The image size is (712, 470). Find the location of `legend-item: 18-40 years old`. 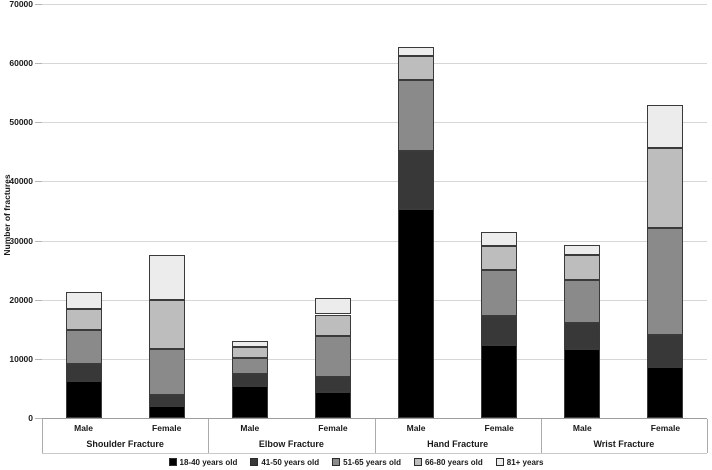

legend-item: 18-40 years old is located at coordinates (203, 462).